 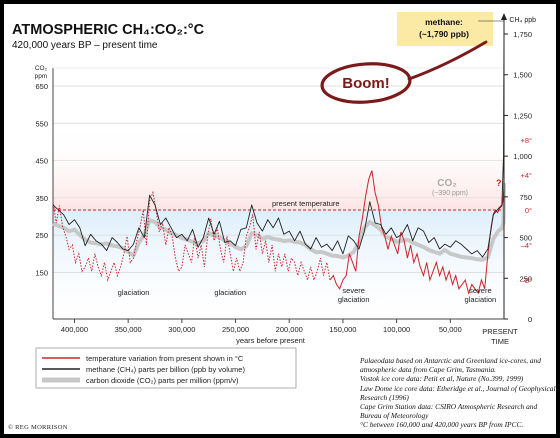 What do you see at coordinates (108, 30) in the screenshot?
I see `chart-title: ATMOSPHERIC CH₄:CO₂:°C` at bounding box center [108, 30].